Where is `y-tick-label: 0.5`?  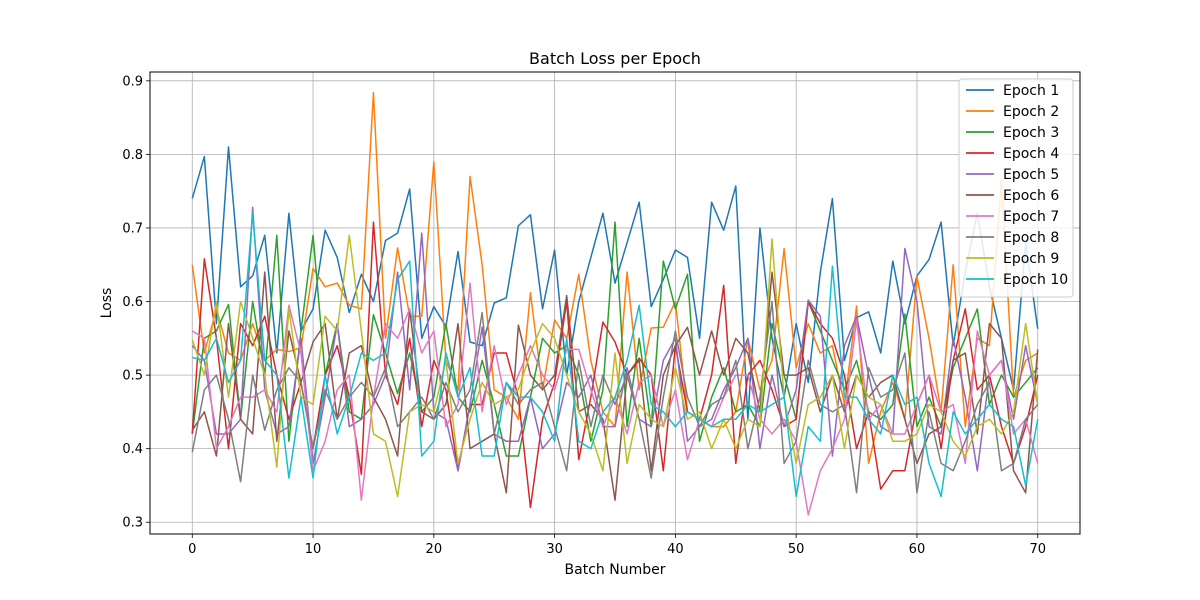
y-tick-label: 0.5 is located at coordinates (132, 376).